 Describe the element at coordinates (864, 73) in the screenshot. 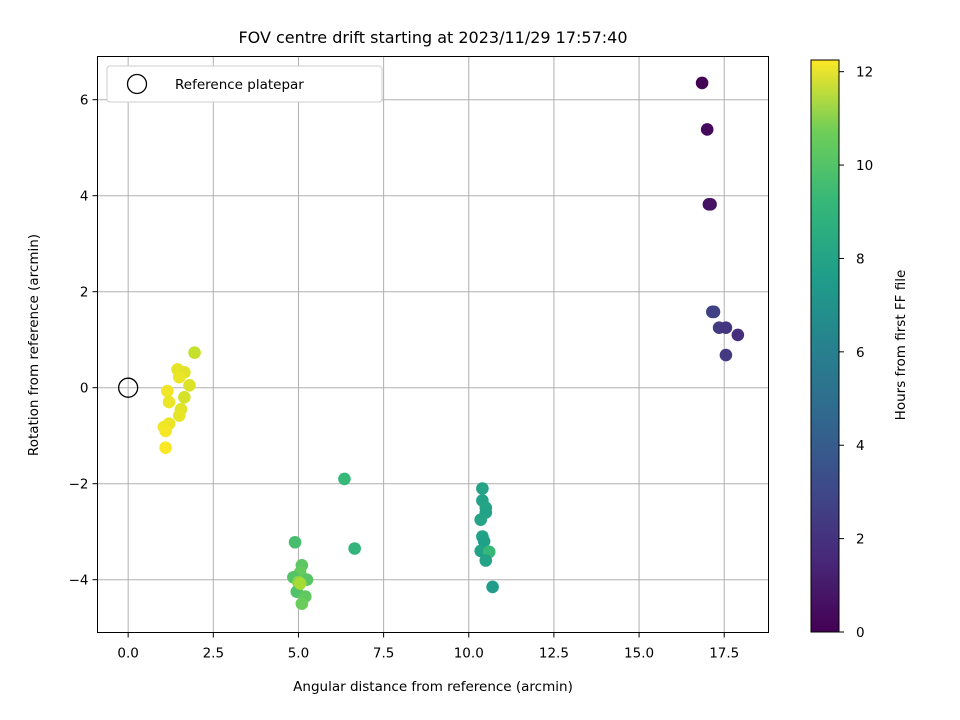

I see `colorbar-tick-label: 12` at that location.